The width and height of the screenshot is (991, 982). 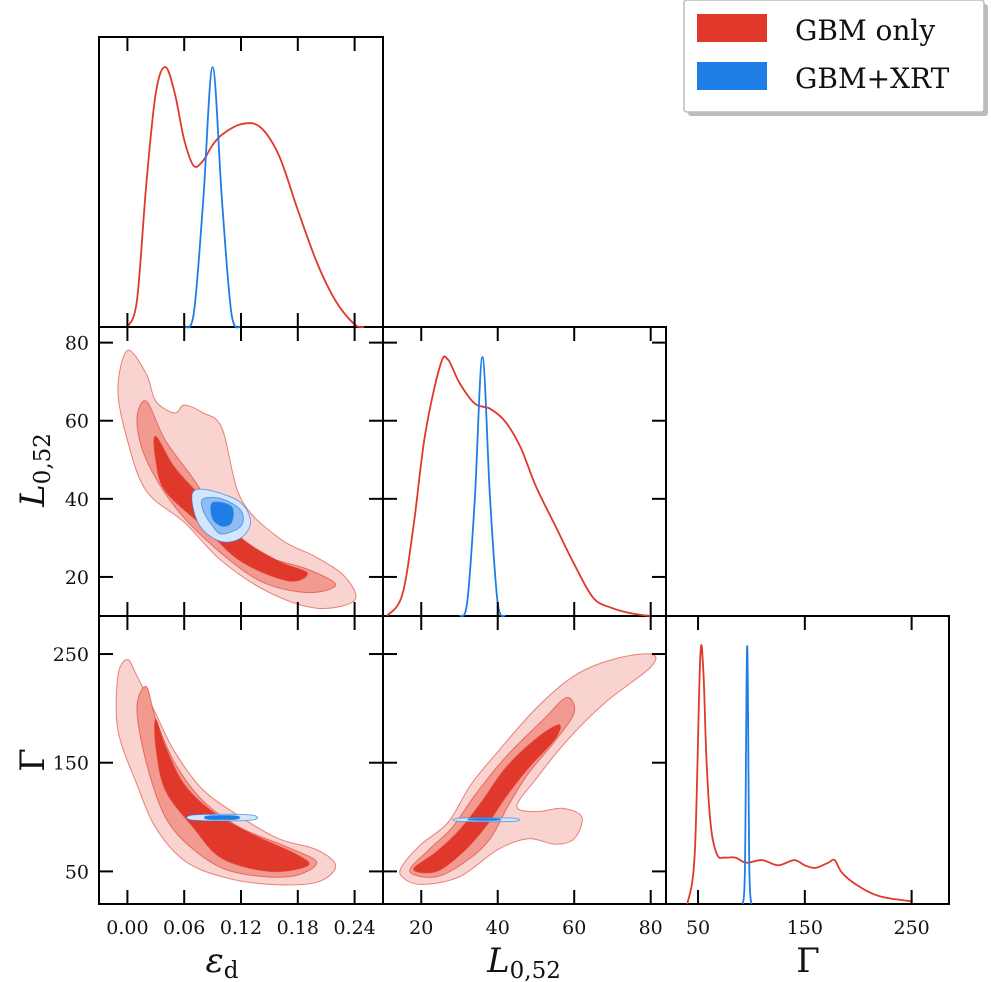 What do you see at coordinates (865, 30) in the screenshot?
I see `legend-label-gbm: GBM only` at bounding box center [865, 30].